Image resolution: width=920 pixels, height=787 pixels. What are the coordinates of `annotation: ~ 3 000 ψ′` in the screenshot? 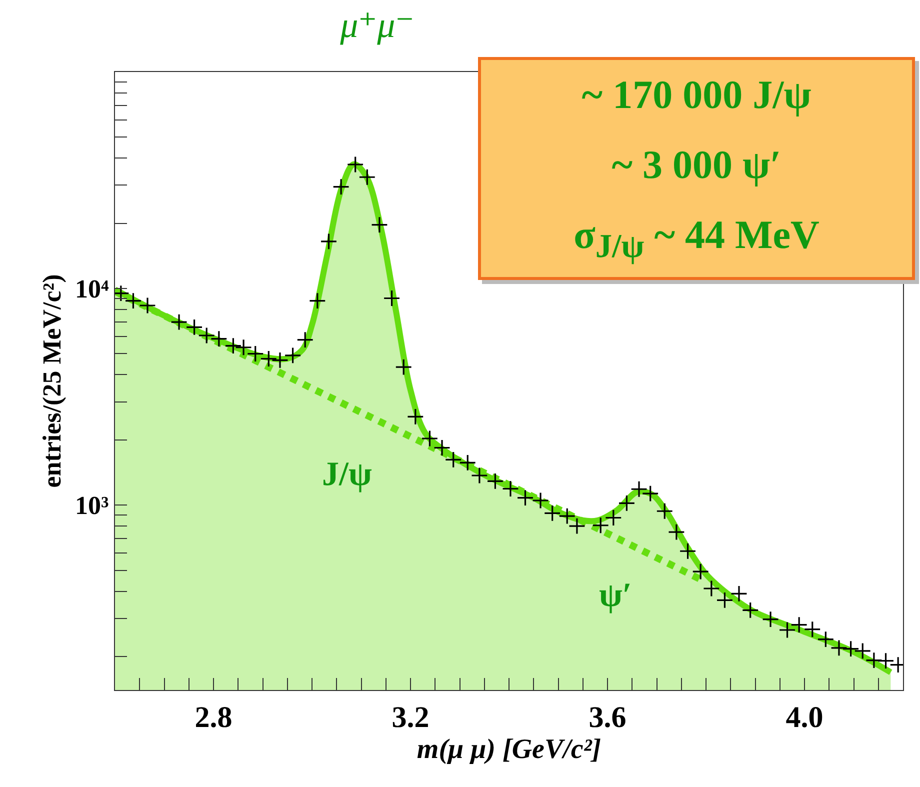 It's located at (697, 164).